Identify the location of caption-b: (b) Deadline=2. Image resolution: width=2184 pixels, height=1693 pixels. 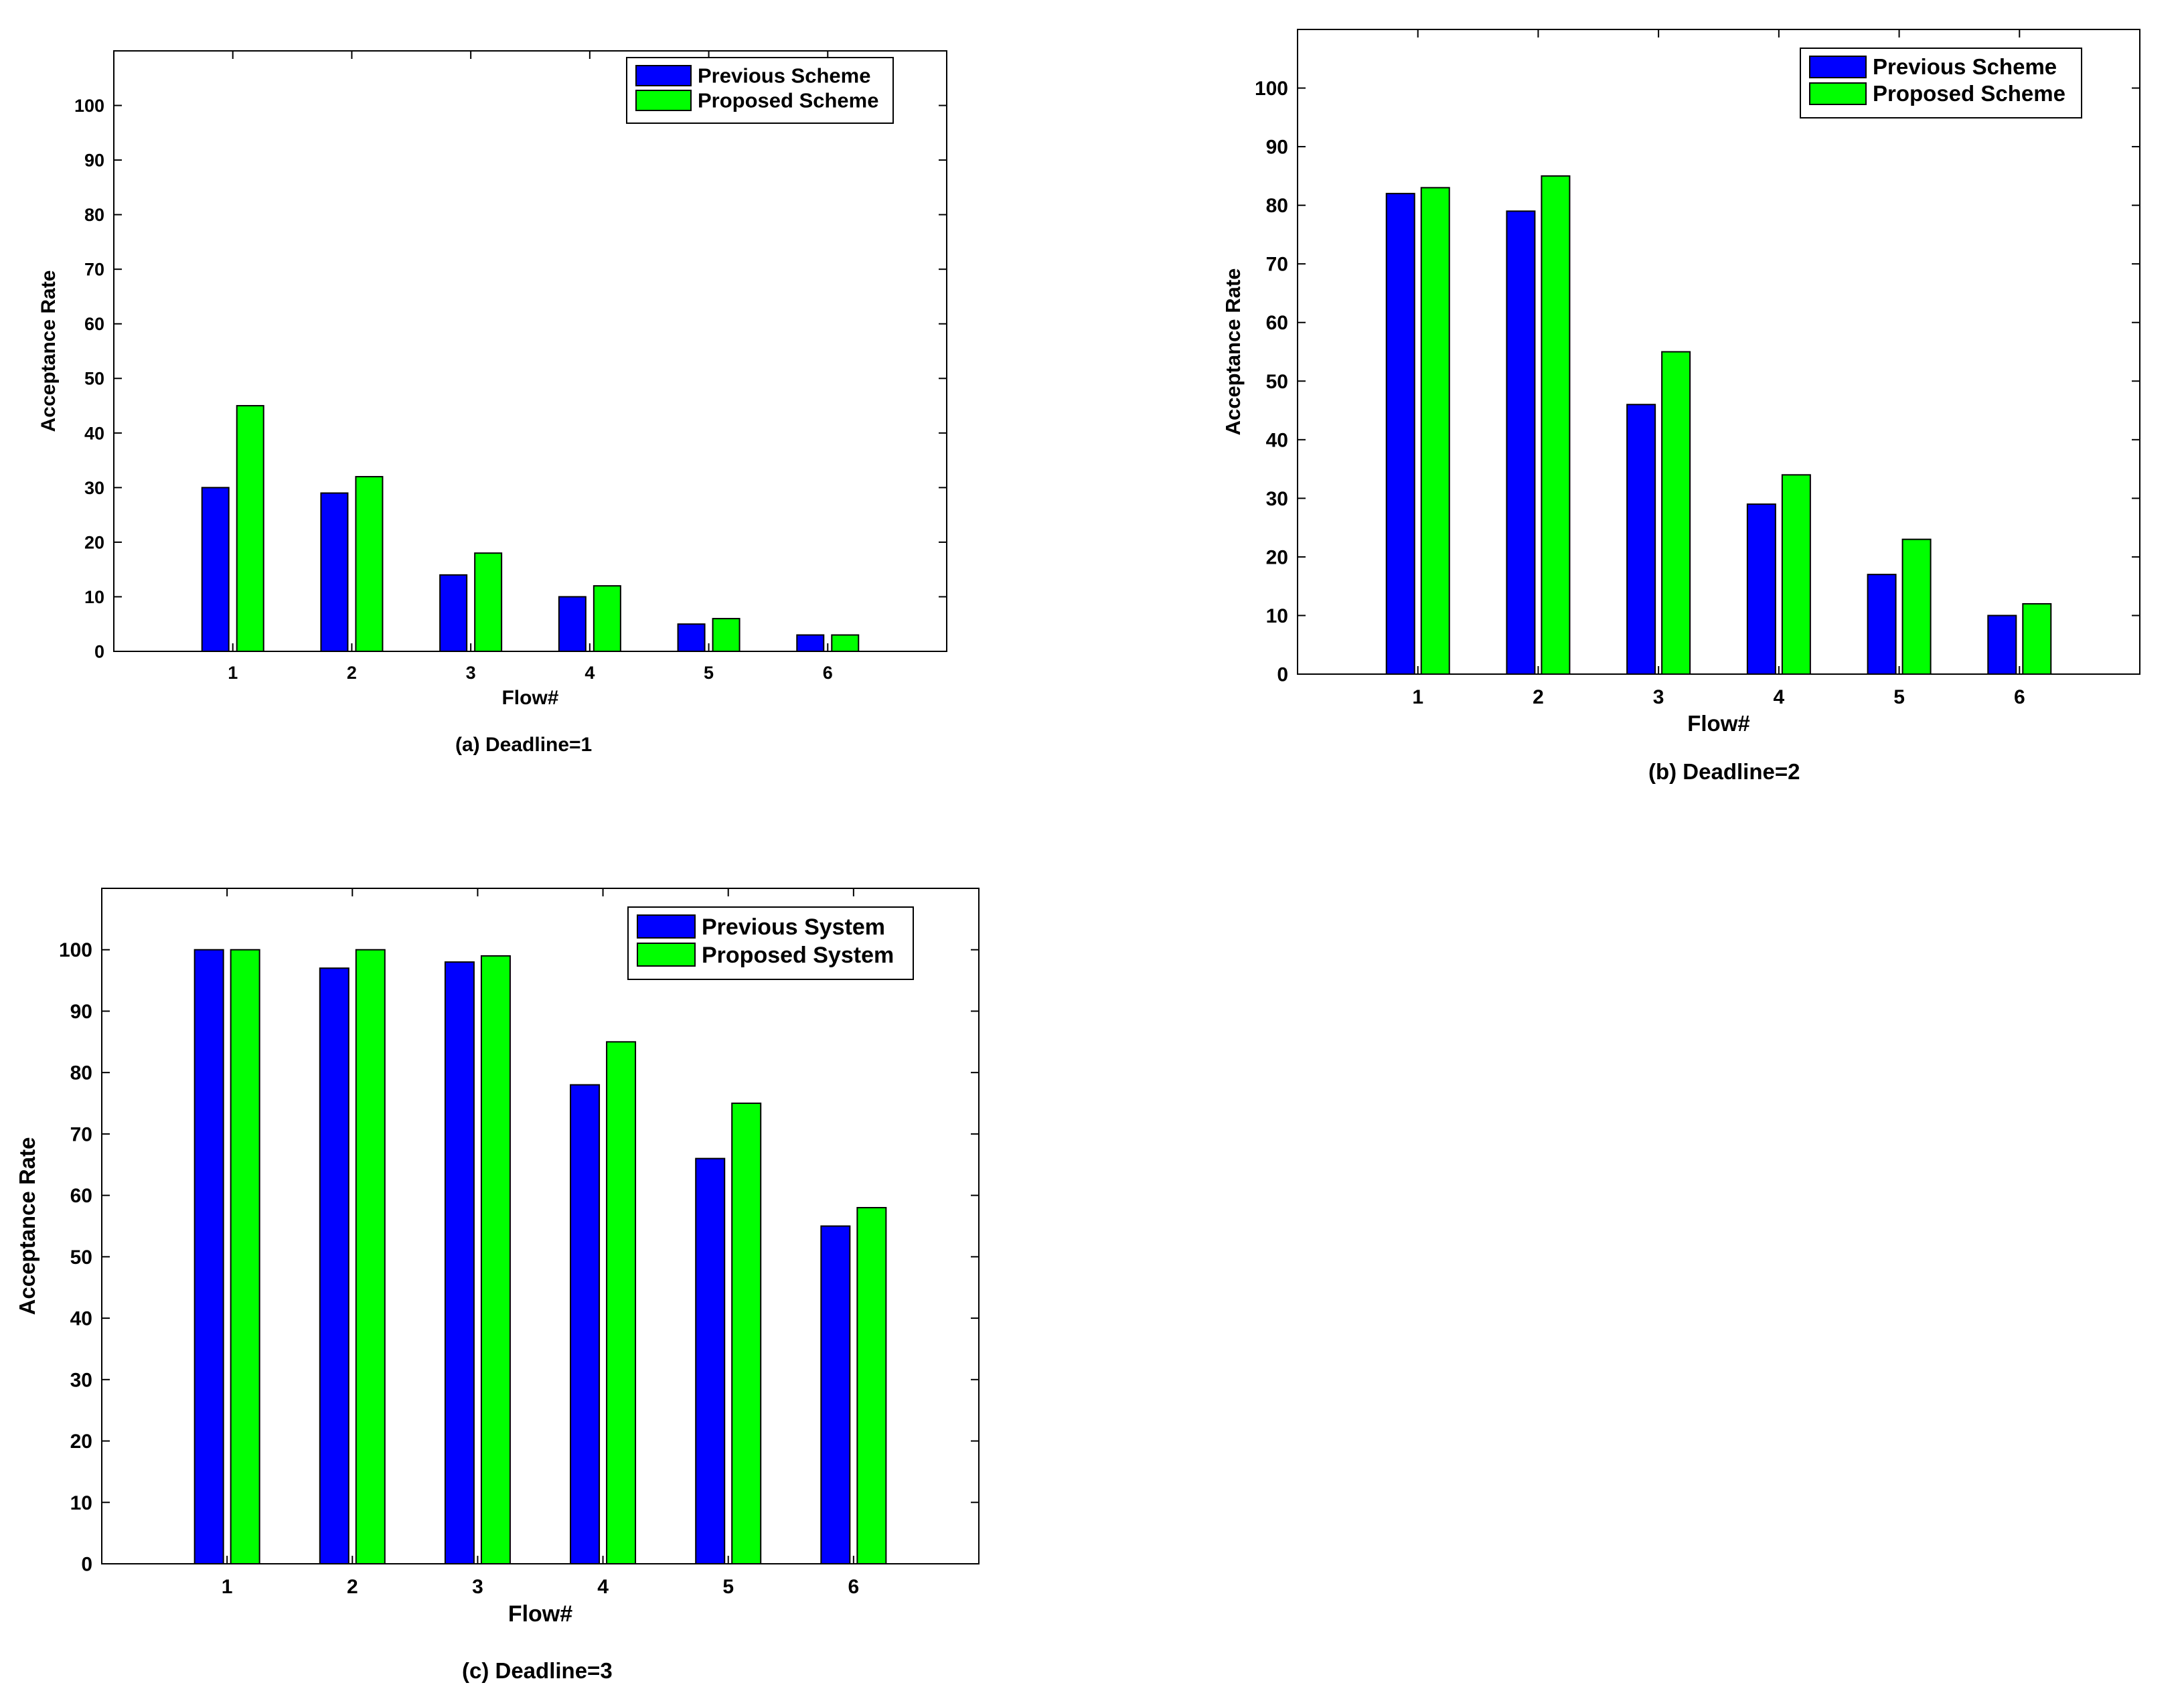
(1724, 771).